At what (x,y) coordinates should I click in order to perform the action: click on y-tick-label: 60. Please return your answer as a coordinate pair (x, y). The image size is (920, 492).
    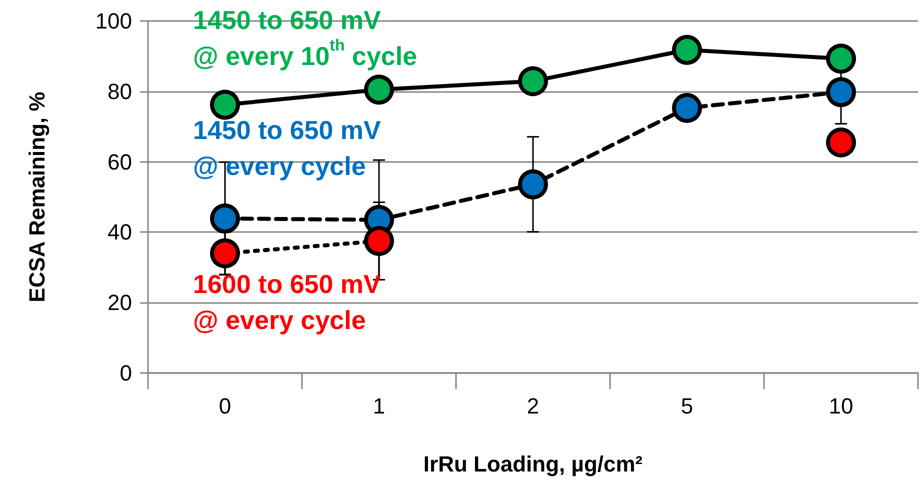
    Looking at the image, I should click on (120, 161).